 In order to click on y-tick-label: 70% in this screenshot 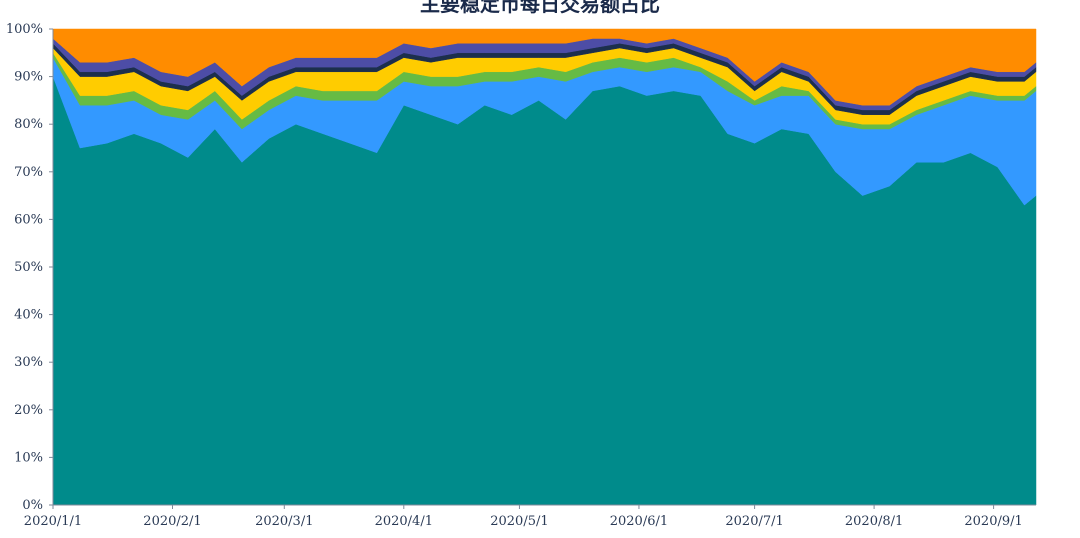, I will do `click(28, 172)`.